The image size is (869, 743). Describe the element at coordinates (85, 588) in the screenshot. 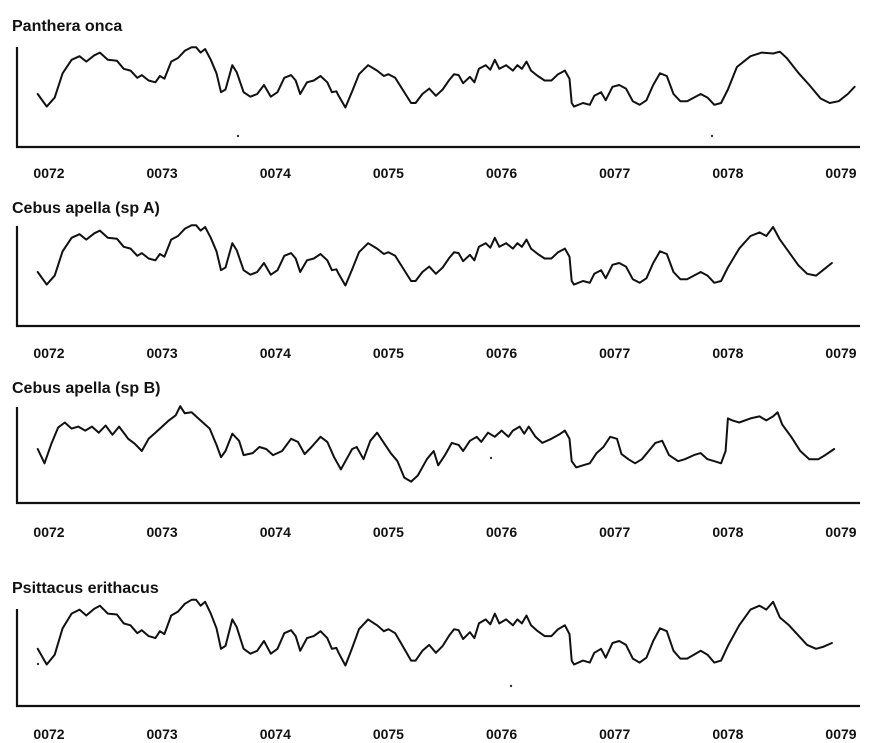

I see `panel-title: Psittacus erithacus` at that location.